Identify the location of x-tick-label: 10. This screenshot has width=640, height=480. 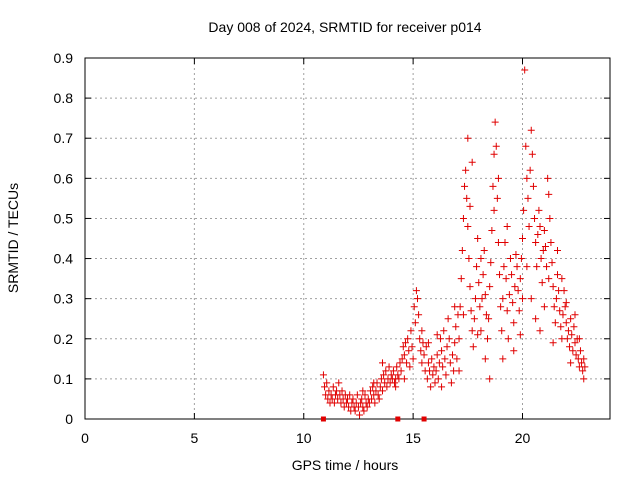
(304, 438).